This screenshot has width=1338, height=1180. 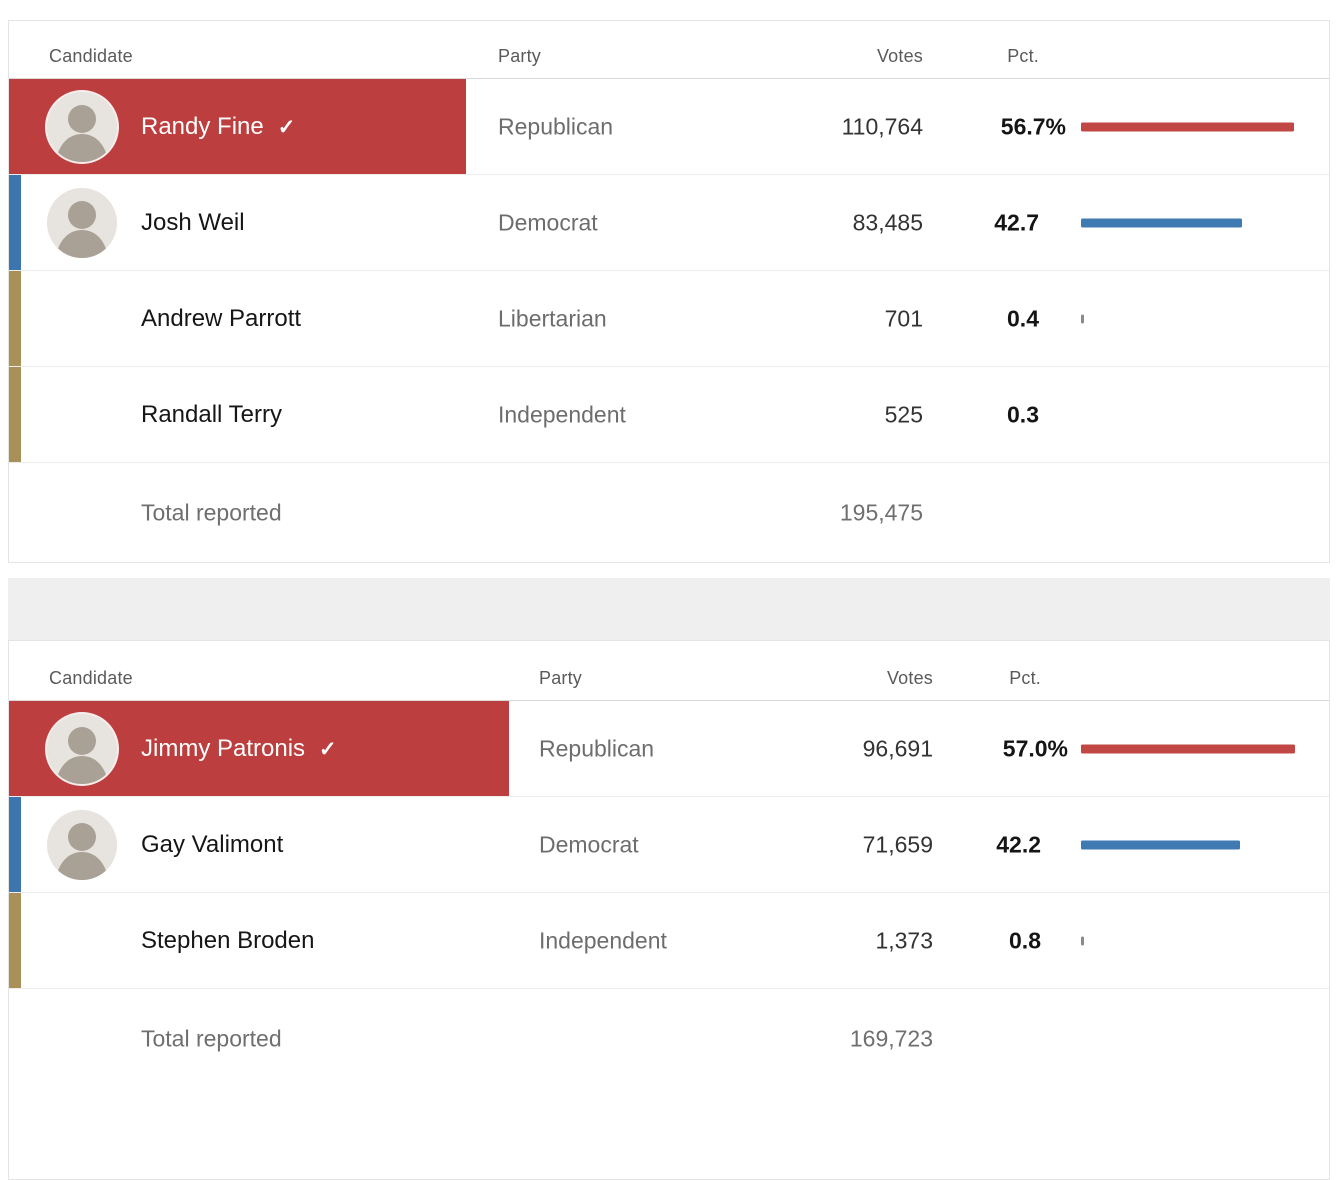 What do you see at coordinates (882, 126) in the screenshot?
I see `votes-value: 110,764` at bounding box center [882, 126].